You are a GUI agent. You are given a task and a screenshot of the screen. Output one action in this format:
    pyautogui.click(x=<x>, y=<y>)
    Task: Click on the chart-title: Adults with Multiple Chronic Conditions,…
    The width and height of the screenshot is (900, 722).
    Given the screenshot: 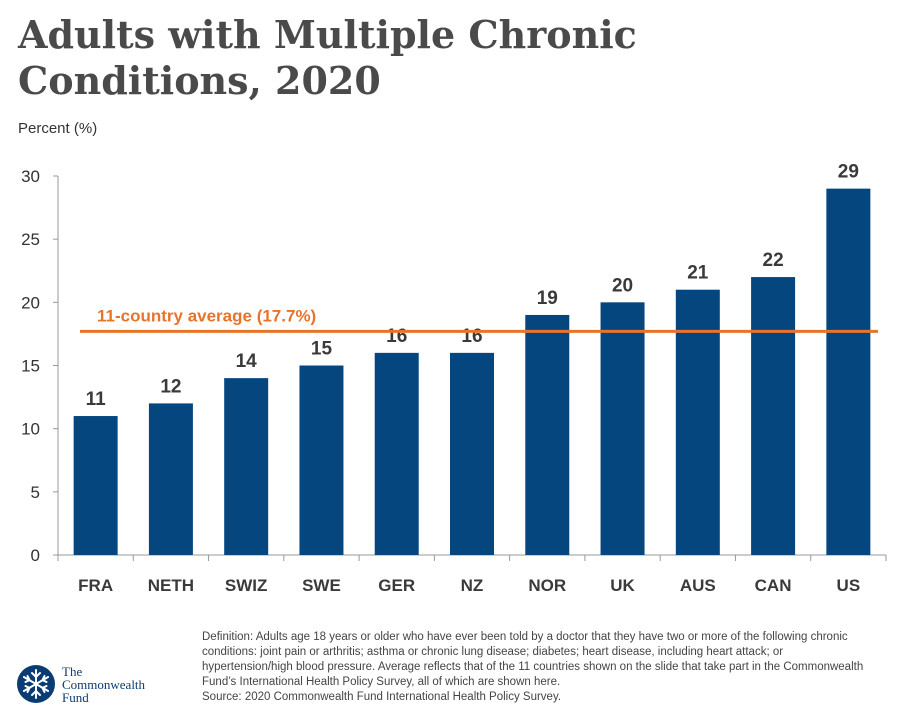 What is the action you would take?
    pyautogui.click(x=327, y=57)
    